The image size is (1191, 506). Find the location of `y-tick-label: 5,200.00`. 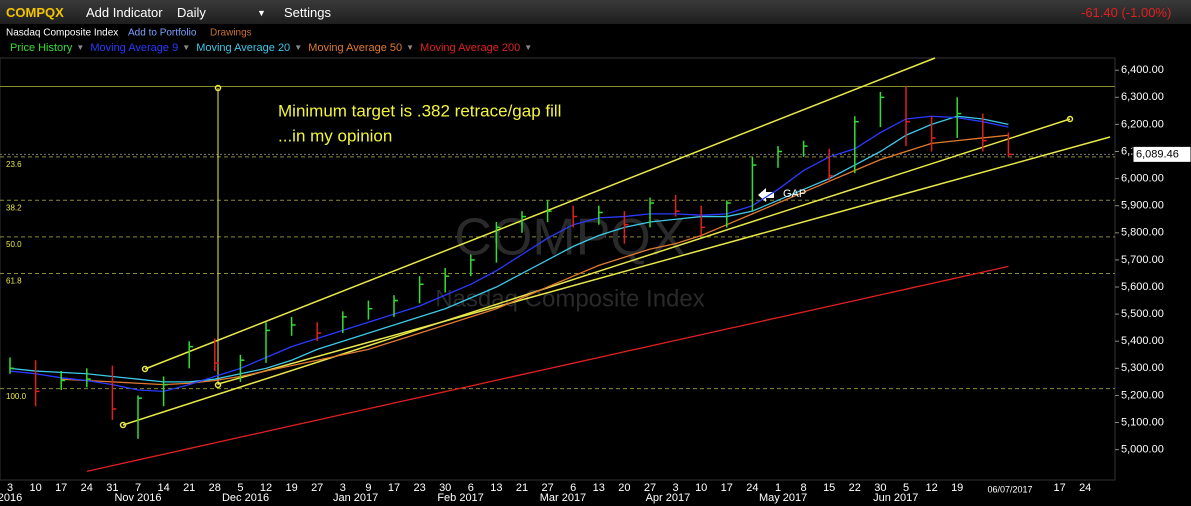

y-tick-label: 5,200.00 is located at coordinates (1142, 395).